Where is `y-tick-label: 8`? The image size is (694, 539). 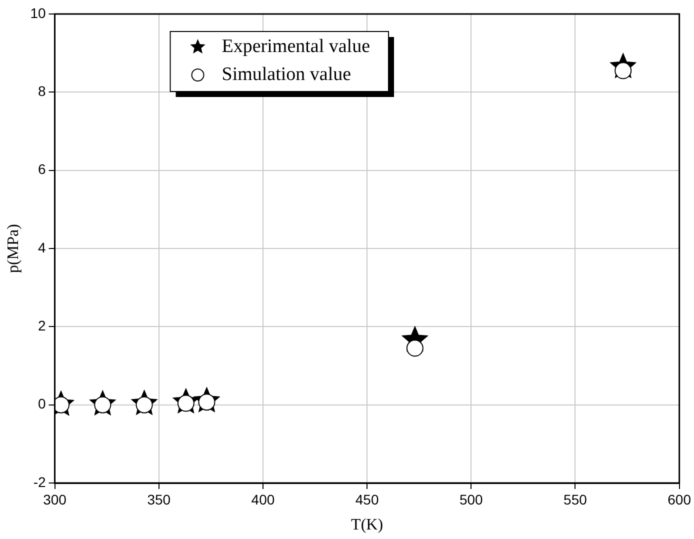 y-tick-label: 8 is located at coordinates (42, 91).